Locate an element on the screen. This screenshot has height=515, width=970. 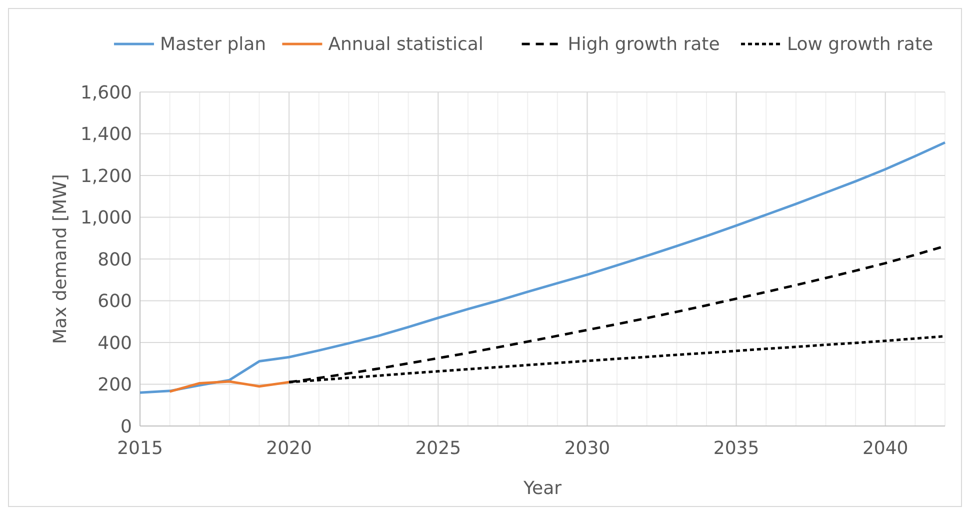
y-tick-label: 600 is located at coordinates (115, 301).